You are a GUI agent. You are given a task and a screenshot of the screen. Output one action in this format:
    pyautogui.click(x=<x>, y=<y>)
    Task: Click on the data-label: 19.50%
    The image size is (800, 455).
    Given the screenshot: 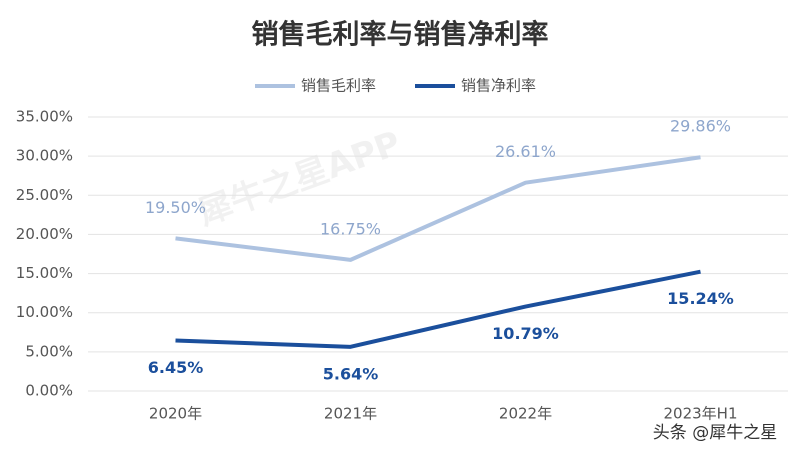 What is the action you would take?
    pyautogui.click(x=175, y=207)
    